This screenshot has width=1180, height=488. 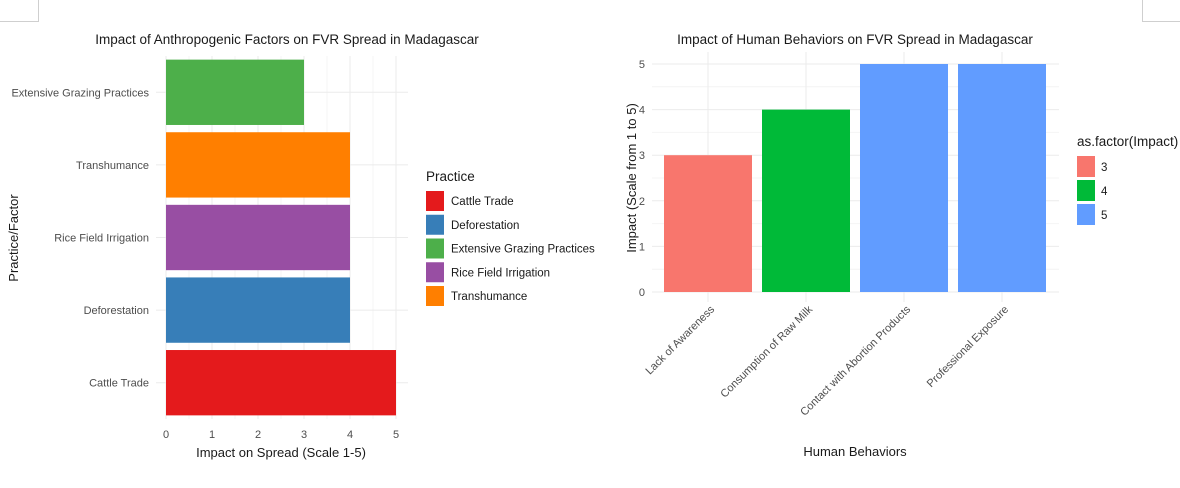 What do you see at coordinates (642, 111) in the screenshot?
I see `right-y-tick-label: 4` at bounding box center [642, 111].